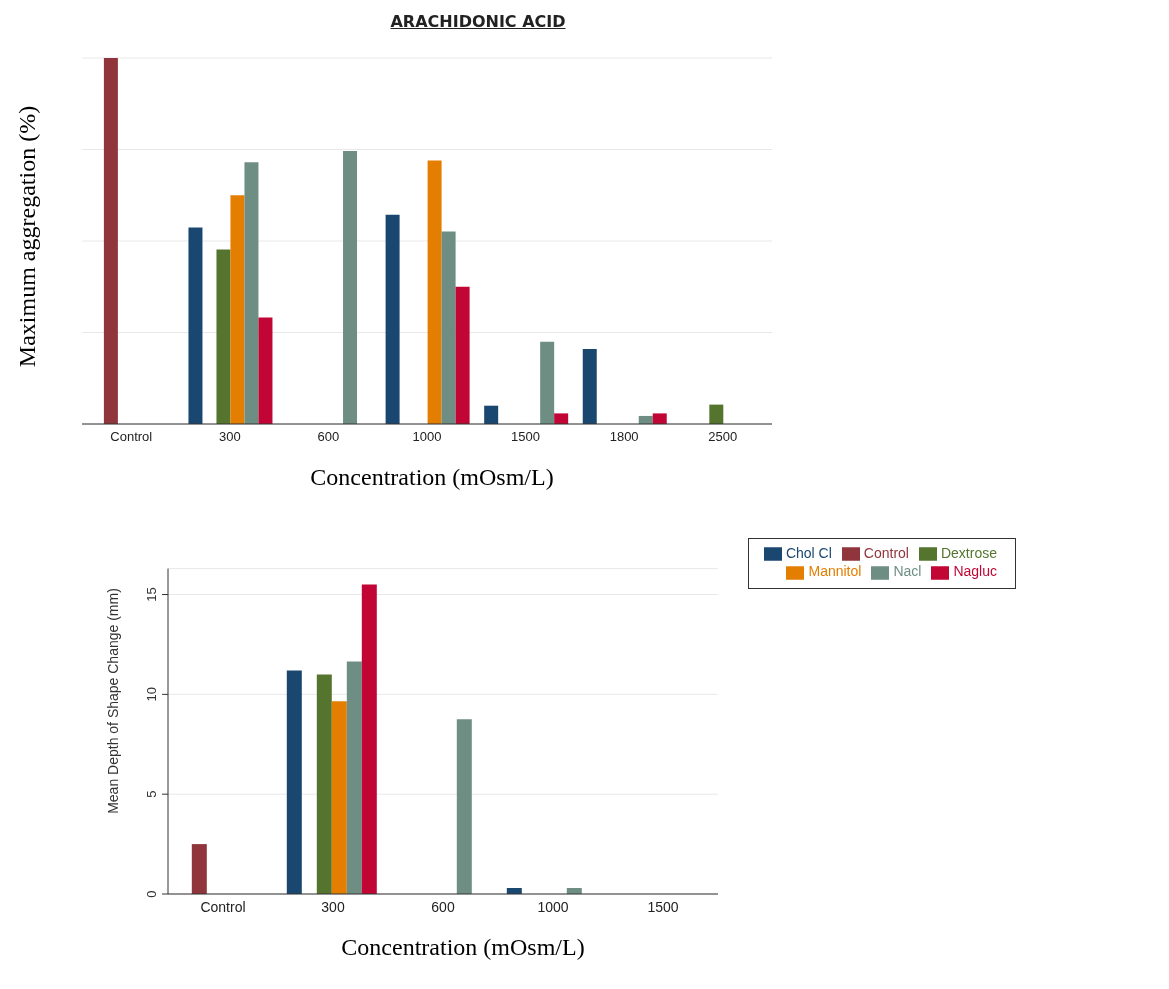 Image resolution: width=1169 pixels, height=989 pixels. Describe the element at coordinates (975, 571) in the screenshot. I see `legend-label: Nagluc` at that location.